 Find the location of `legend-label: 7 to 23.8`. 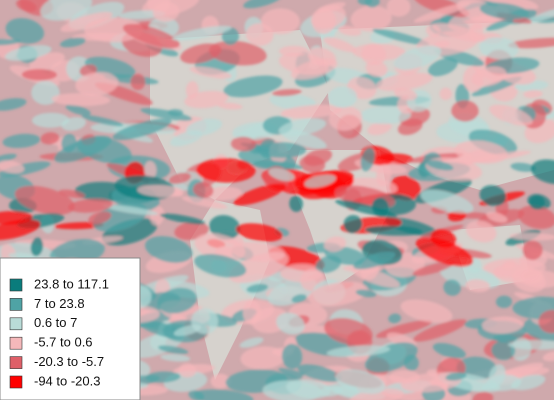

legend-label: 7 to 23.8 is located at coordinates (59, 303).